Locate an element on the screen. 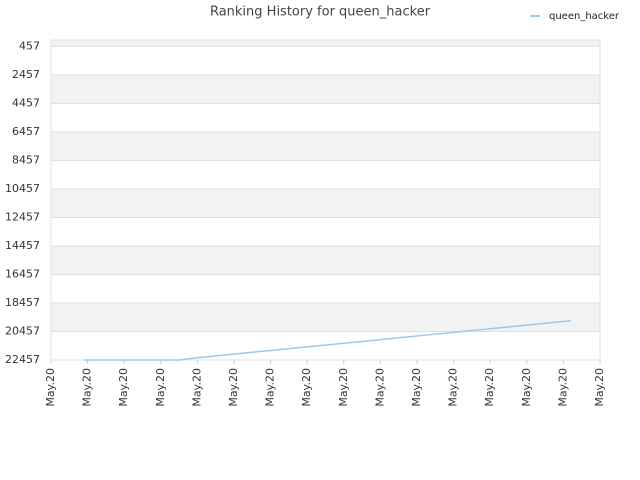 This screenshot has width=640, height=480. y-tick-label: 16457 is located at coordinates (22, 274).